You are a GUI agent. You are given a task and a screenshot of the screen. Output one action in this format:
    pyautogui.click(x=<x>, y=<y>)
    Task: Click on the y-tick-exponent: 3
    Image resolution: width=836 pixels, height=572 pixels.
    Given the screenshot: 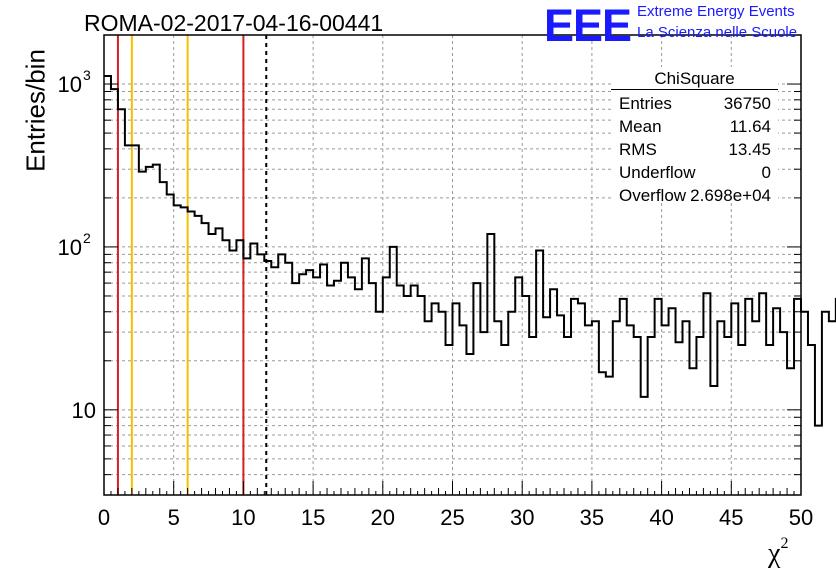 What is the action you would take?
    pyautogui.click(x=87, y=75)
    